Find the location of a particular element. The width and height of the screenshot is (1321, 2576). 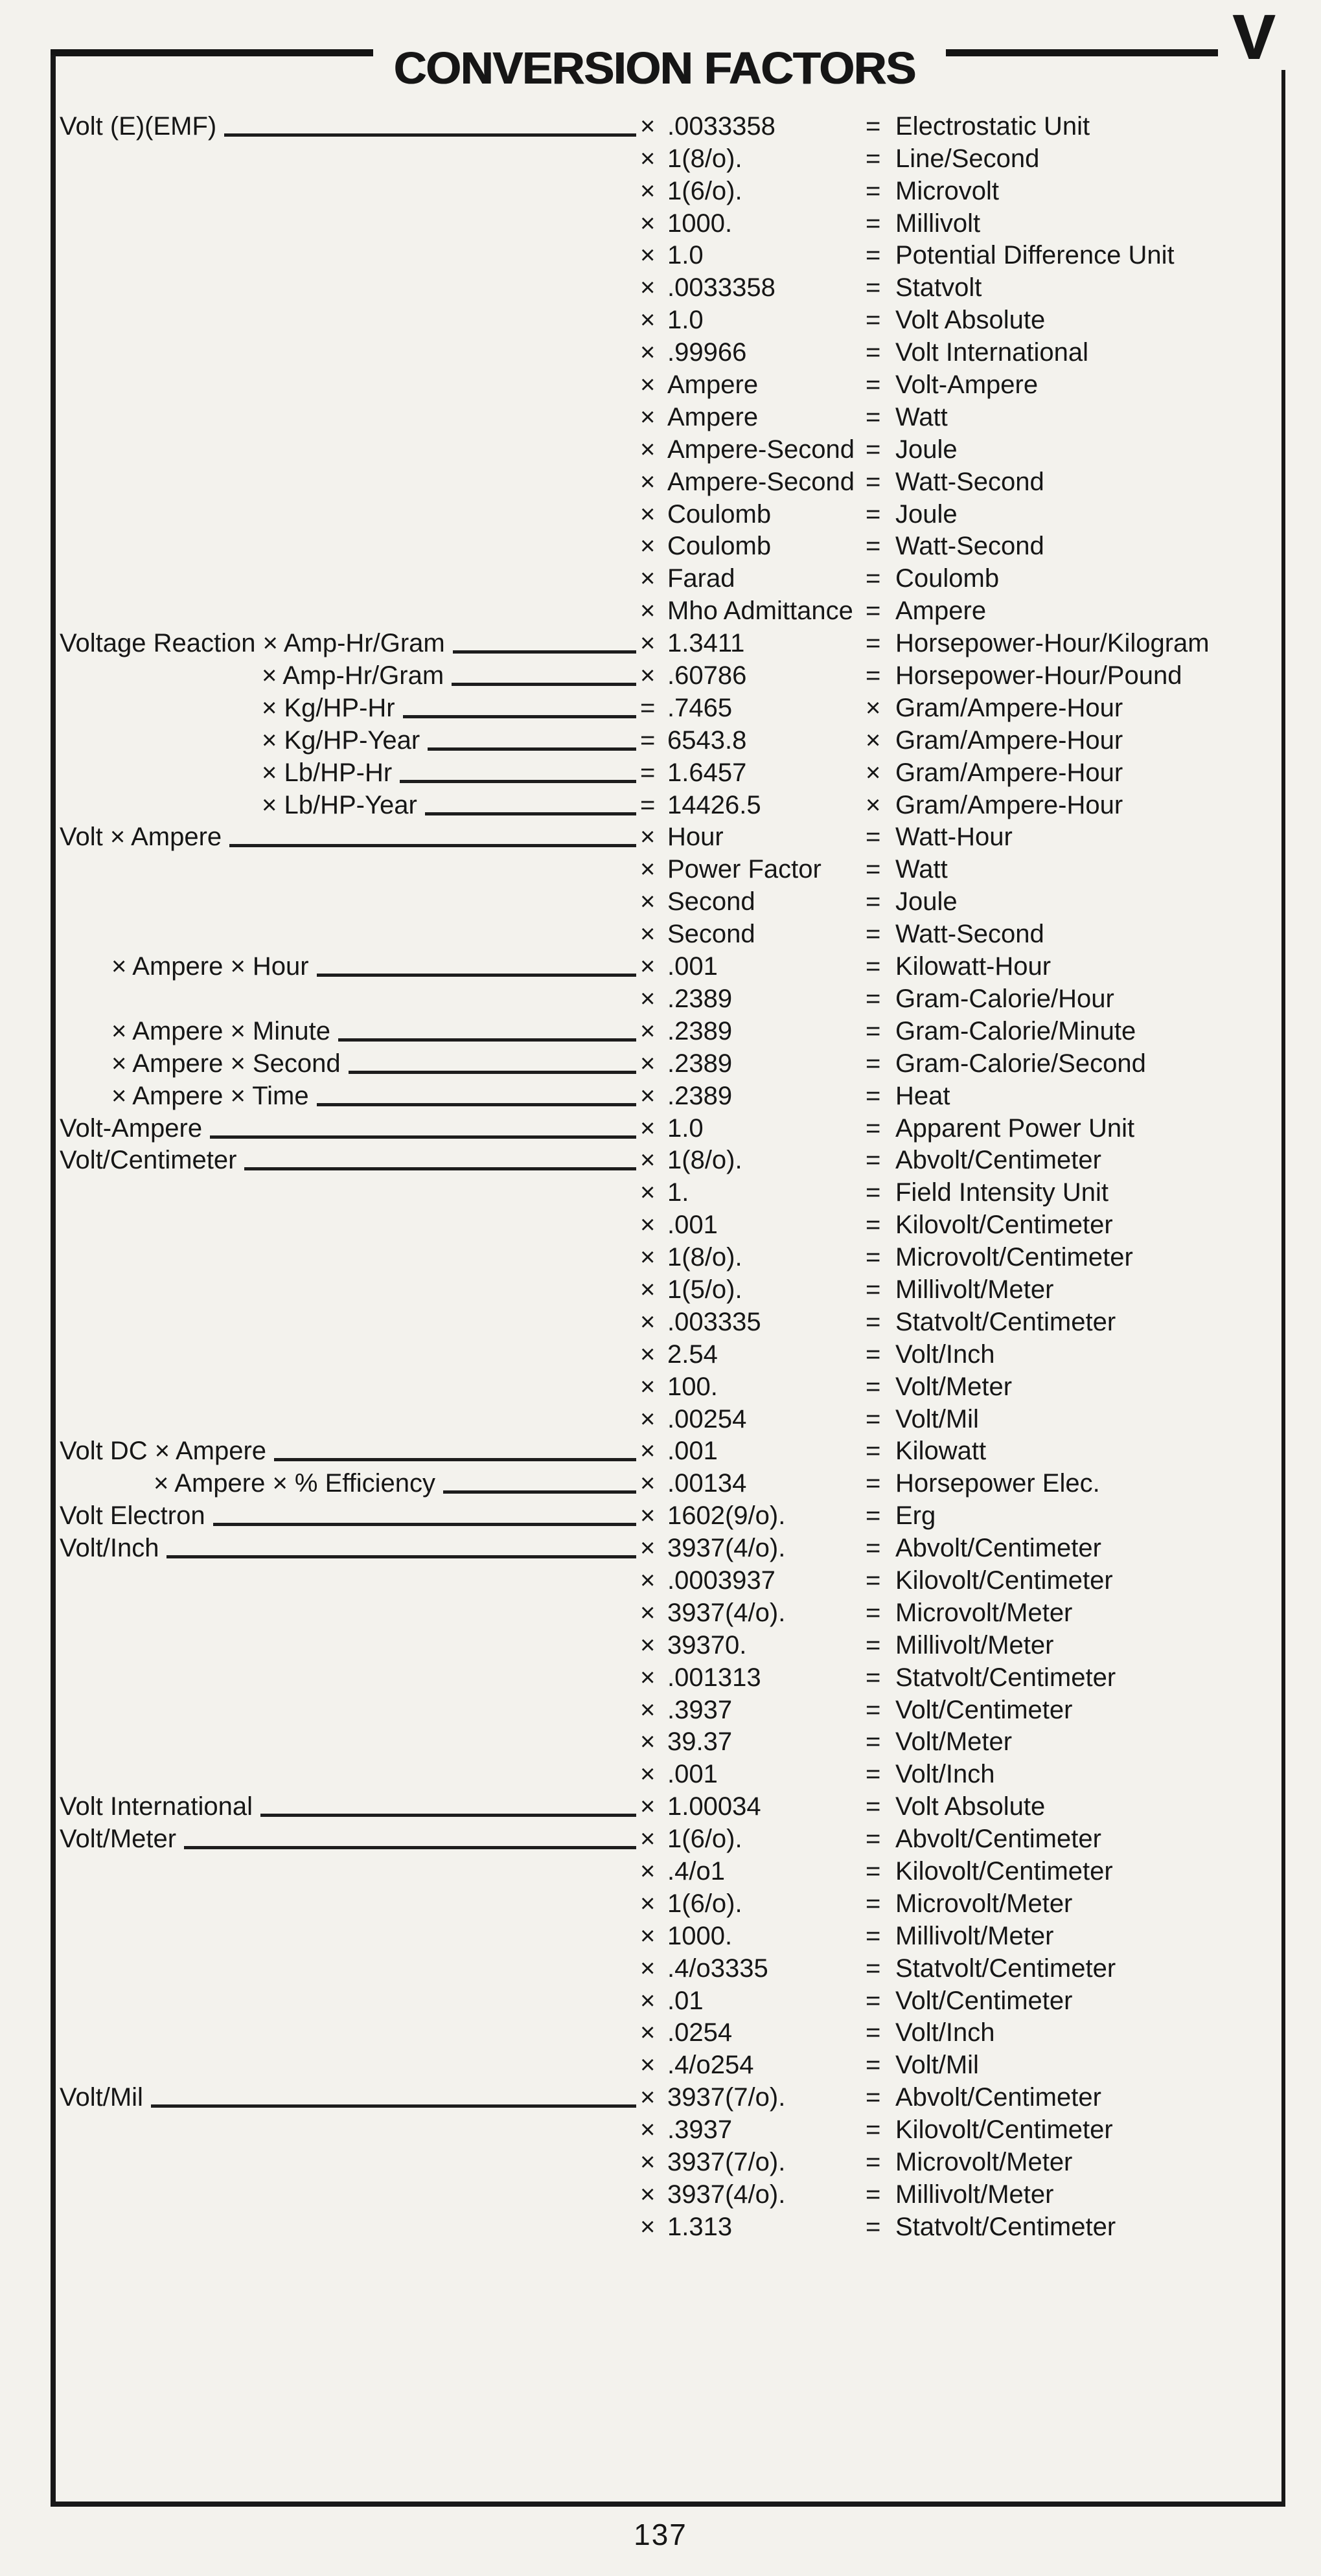

row-result-cell: = Statvolt is located at coordinates (1073, 287).